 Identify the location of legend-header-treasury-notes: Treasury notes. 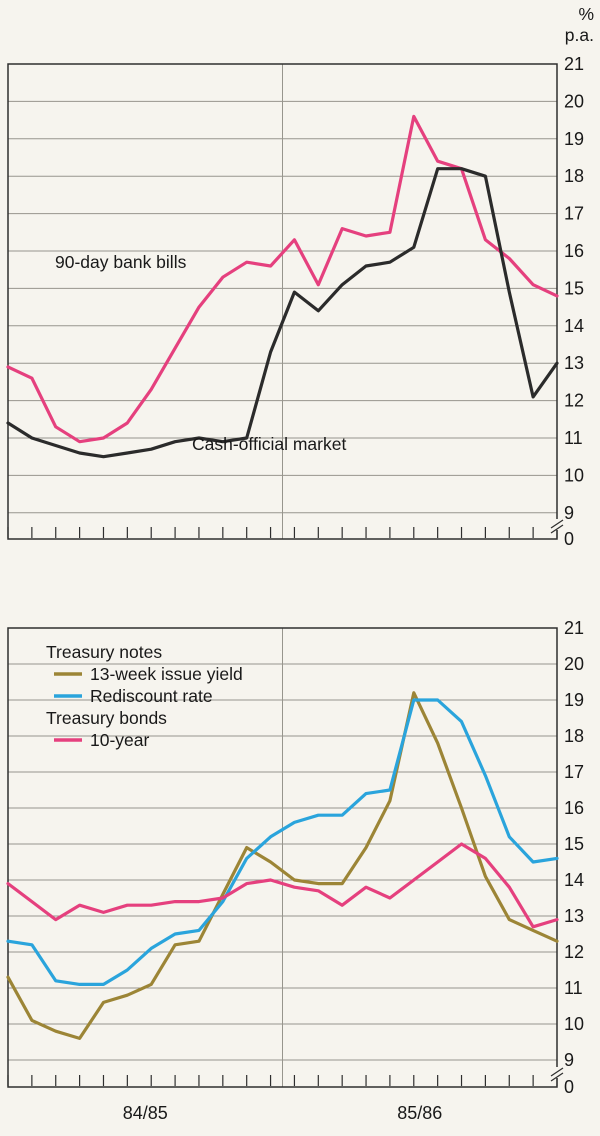
(104, 652).